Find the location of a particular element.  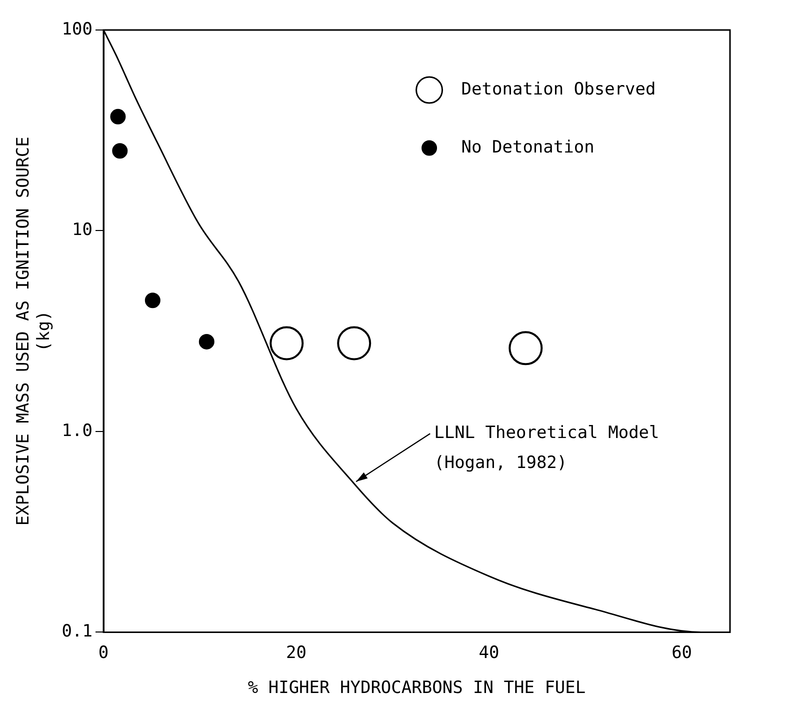

x-tick-label: 20 is located at coordinates (296, 652).